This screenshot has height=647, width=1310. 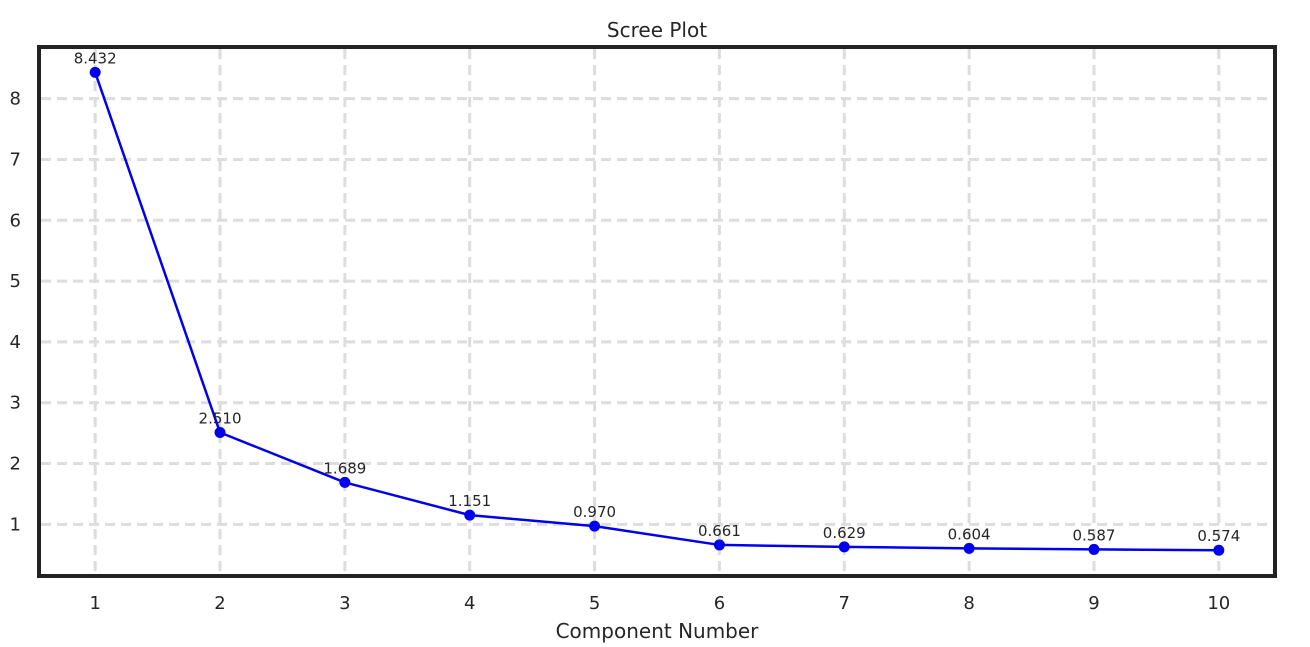 I want to click on eigenvalue-data-label: 1.689, so click(x=344, y=468).